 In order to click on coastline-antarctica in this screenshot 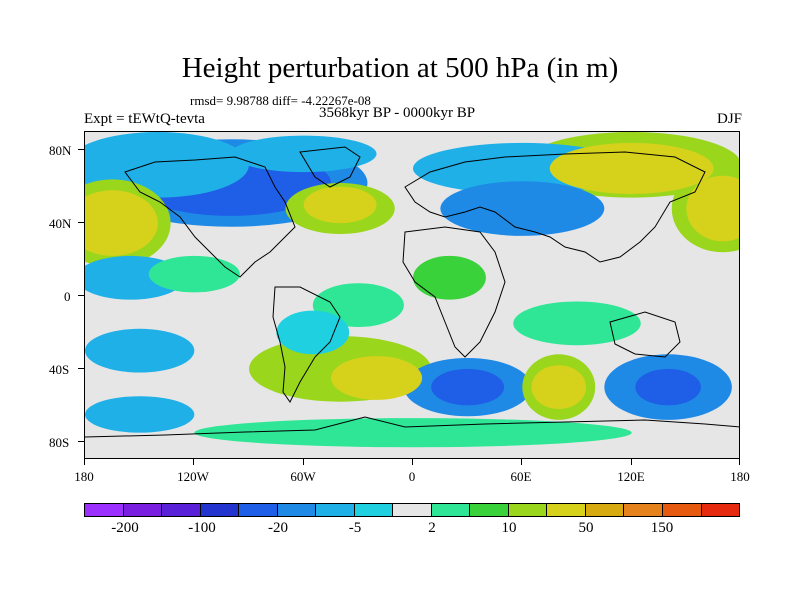, I will do `click(412, 427)`.